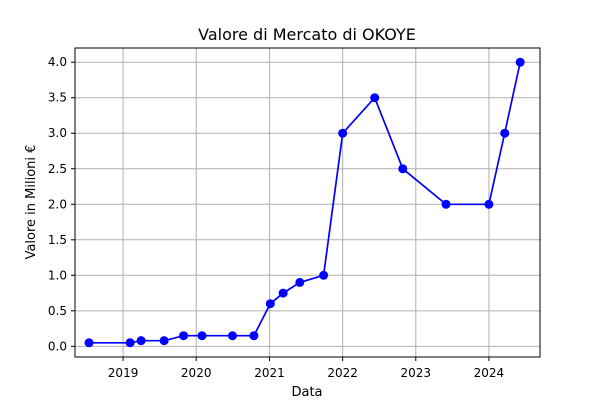 This screenshot has width=600, height=400. What do you see at coordinates (57, 62) in the screenshot?
I see `y-tick-label: 4.0` at bounding box center [57, 62].